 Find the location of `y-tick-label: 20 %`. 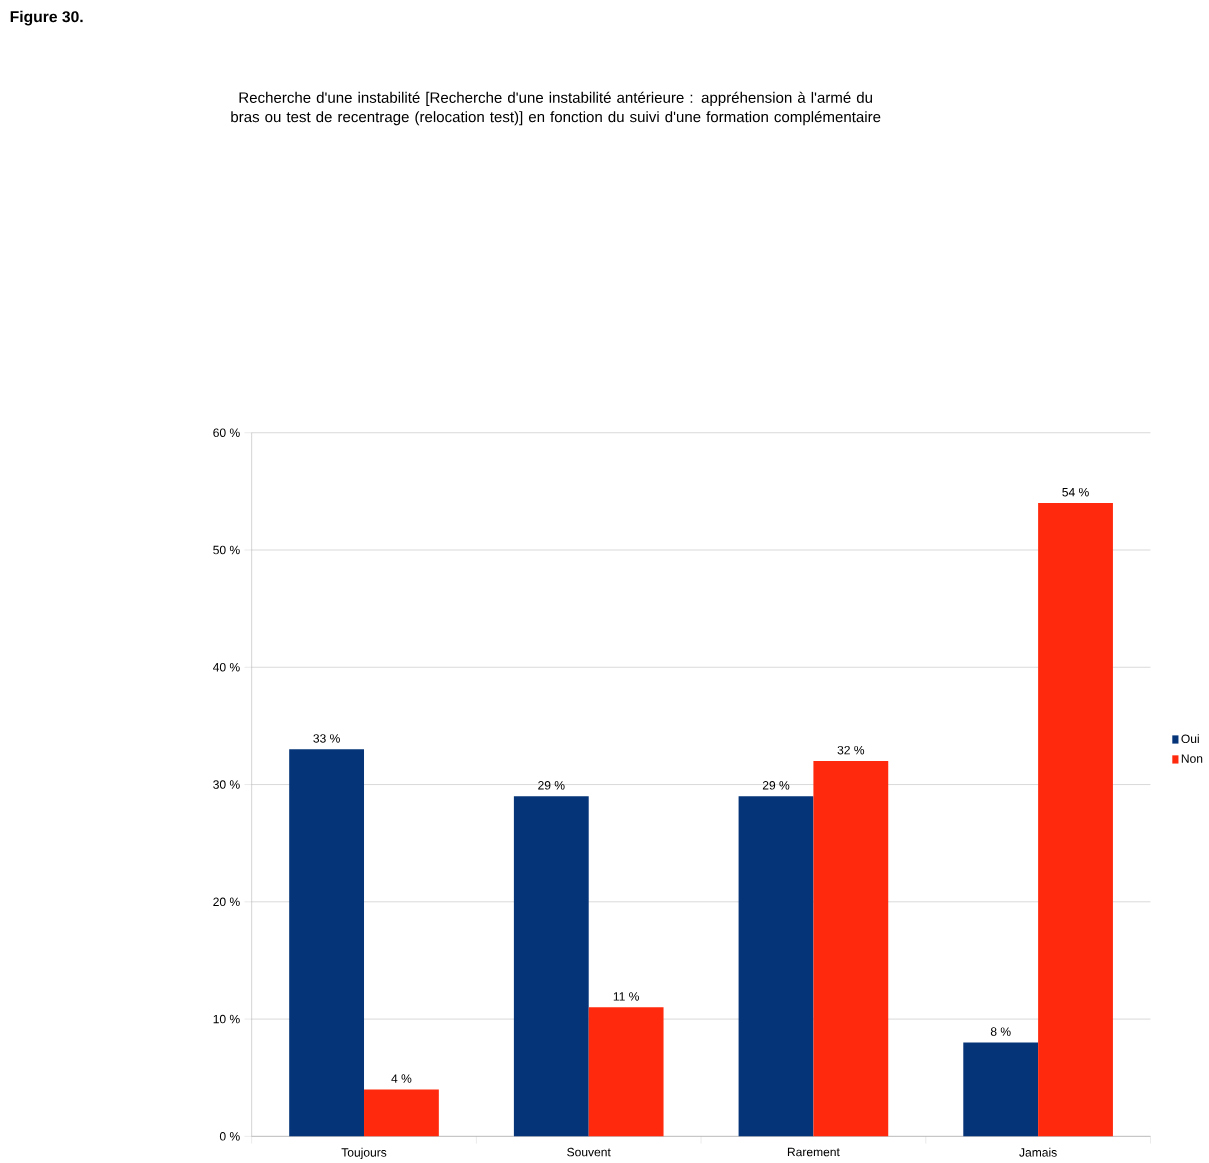

y-tick-label: 20 % is located at coordinates (226, 902).